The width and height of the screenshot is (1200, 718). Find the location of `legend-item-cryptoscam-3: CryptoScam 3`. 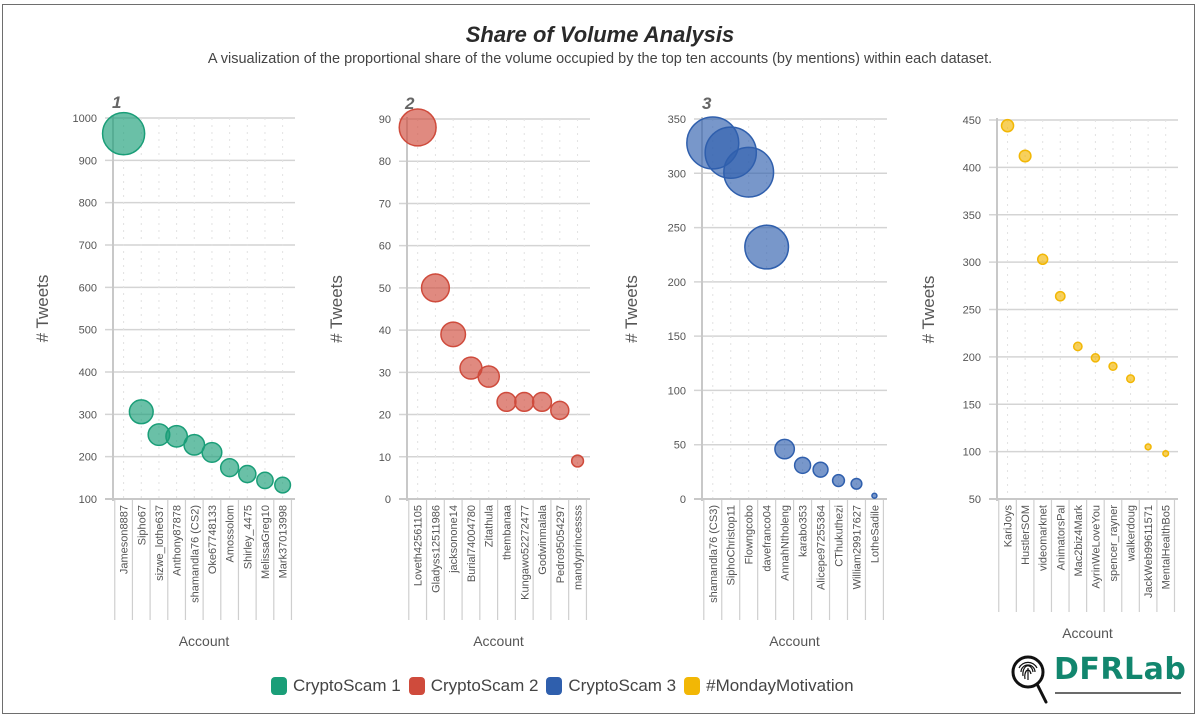

legend-item-cryptoscam-3: CryptoScam 3 is located at coordinates (611, 686).